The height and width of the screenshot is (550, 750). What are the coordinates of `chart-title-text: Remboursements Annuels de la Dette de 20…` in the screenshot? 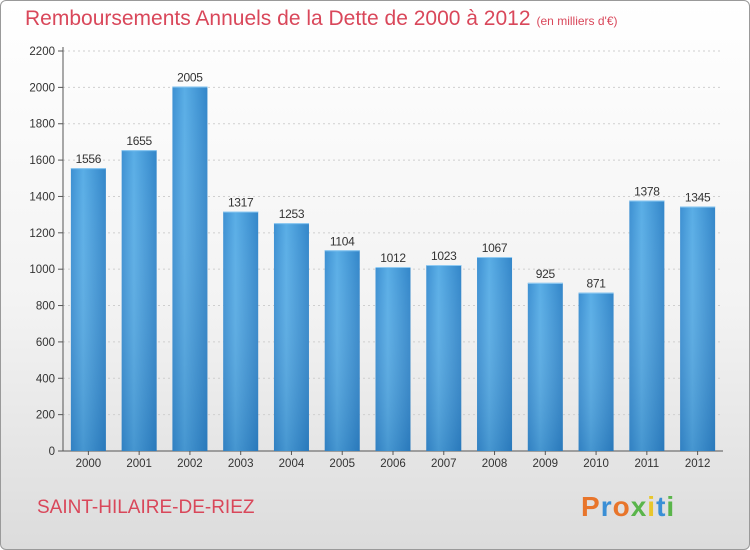 It's located at (278, 18).